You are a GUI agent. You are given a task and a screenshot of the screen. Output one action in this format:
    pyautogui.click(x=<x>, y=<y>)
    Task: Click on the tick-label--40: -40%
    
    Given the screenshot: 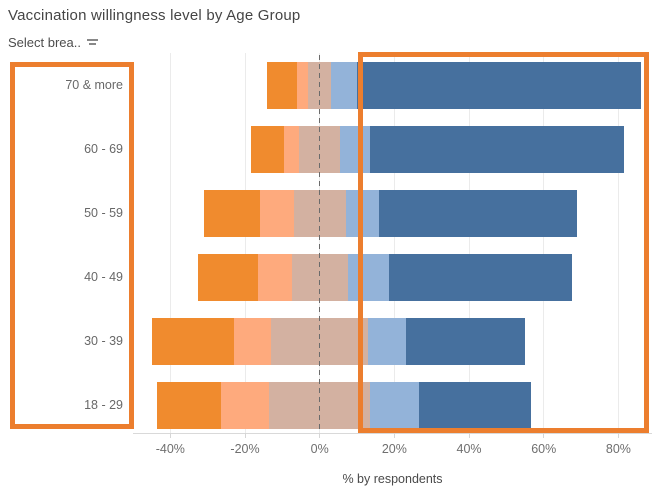 What is the action you would take?
    pyautogui.click(x=170, y=449)
    